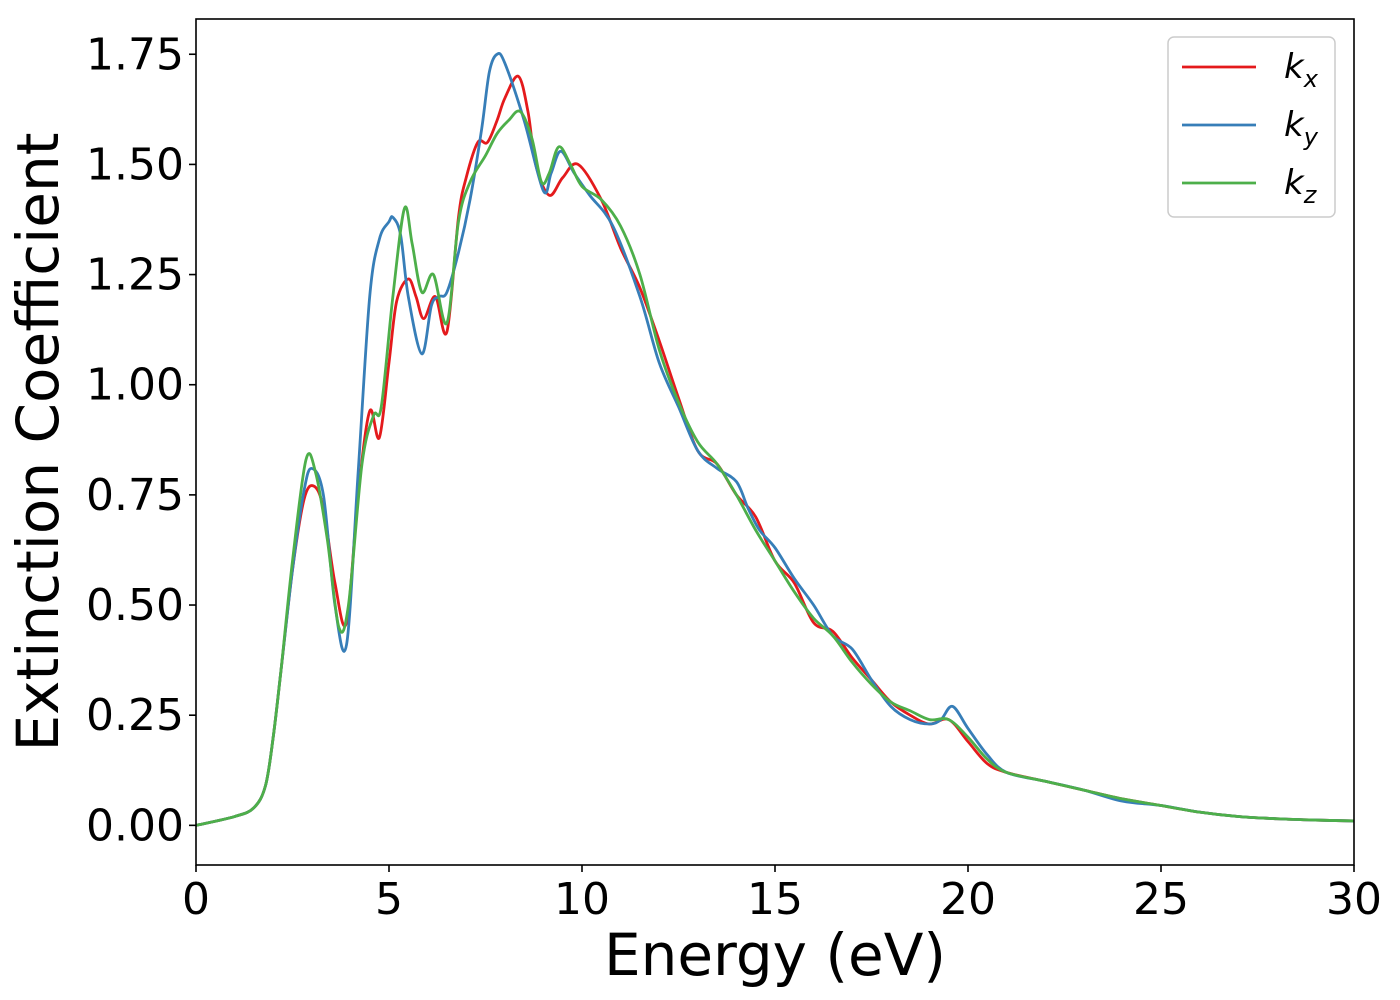  Describe the element at coordinates (775, 955) in the screenshot. I see `x-axis-title: Energy (eV)` at that location.